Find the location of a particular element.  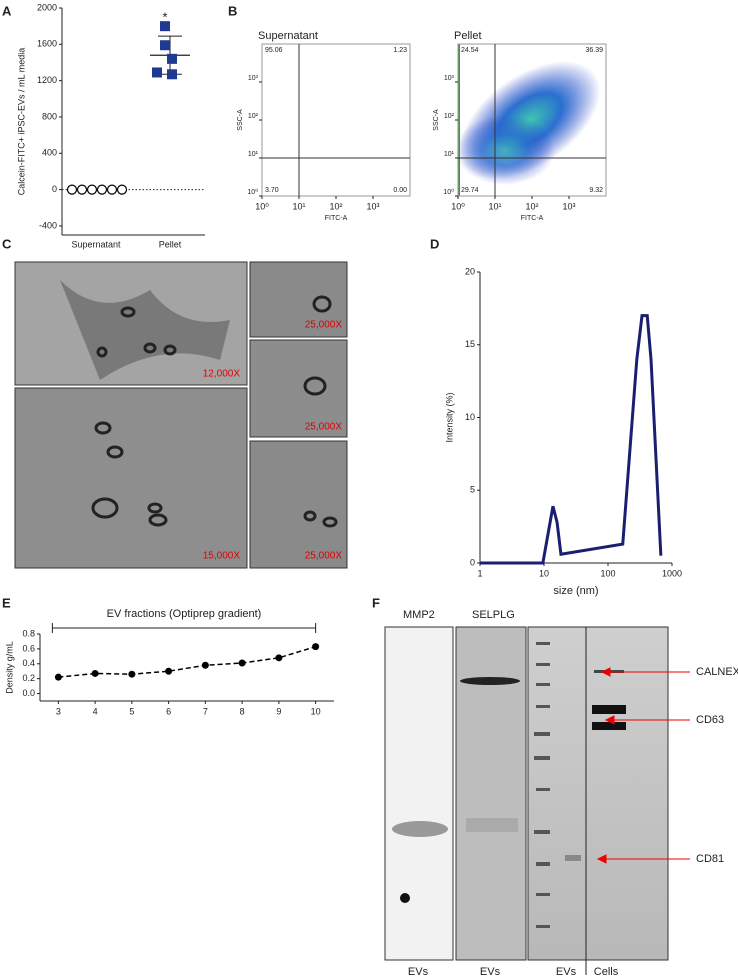

data-line is located at coordinates (571, 439).